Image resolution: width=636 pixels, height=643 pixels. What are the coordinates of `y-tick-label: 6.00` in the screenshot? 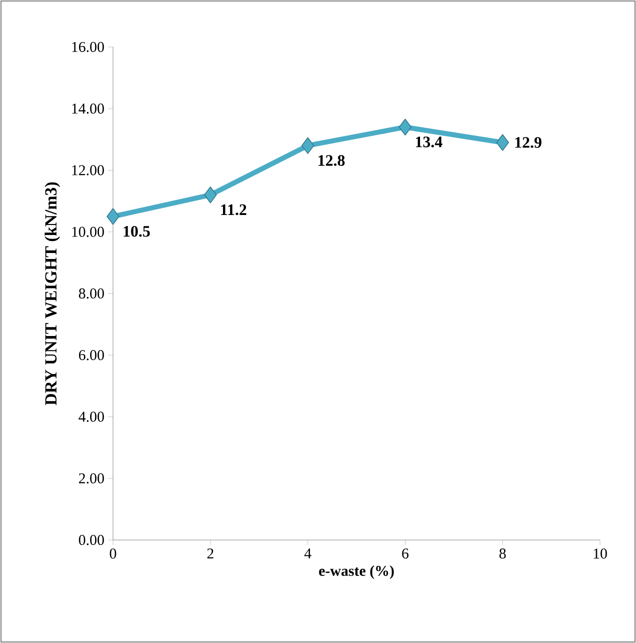 It's located at (91, 355).